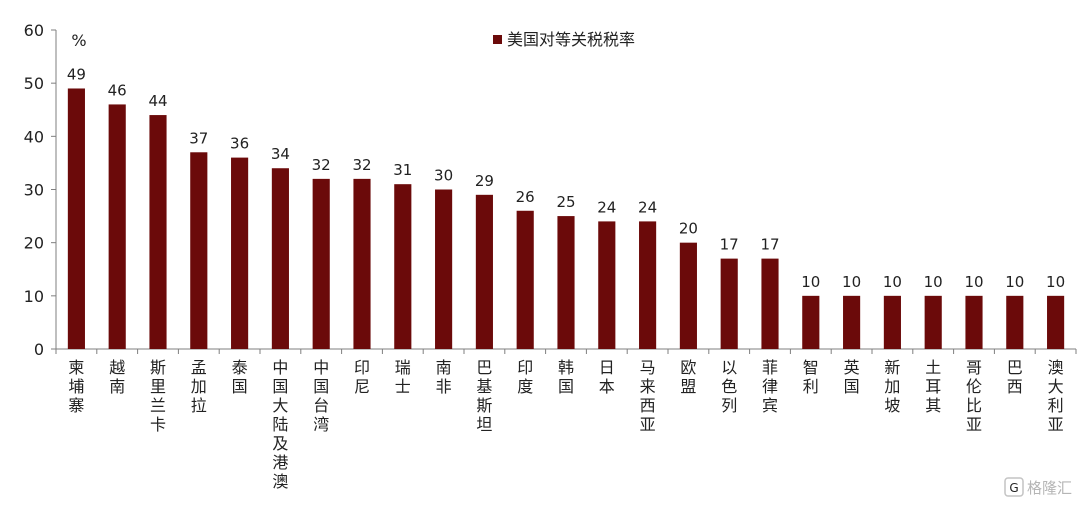 Image resolution: width=1080 pixels, height=508 pixels. Describe the element at coordinates (571, 39) in the screenshot. I see `legend-label: 美国对等关税税率` at that location.